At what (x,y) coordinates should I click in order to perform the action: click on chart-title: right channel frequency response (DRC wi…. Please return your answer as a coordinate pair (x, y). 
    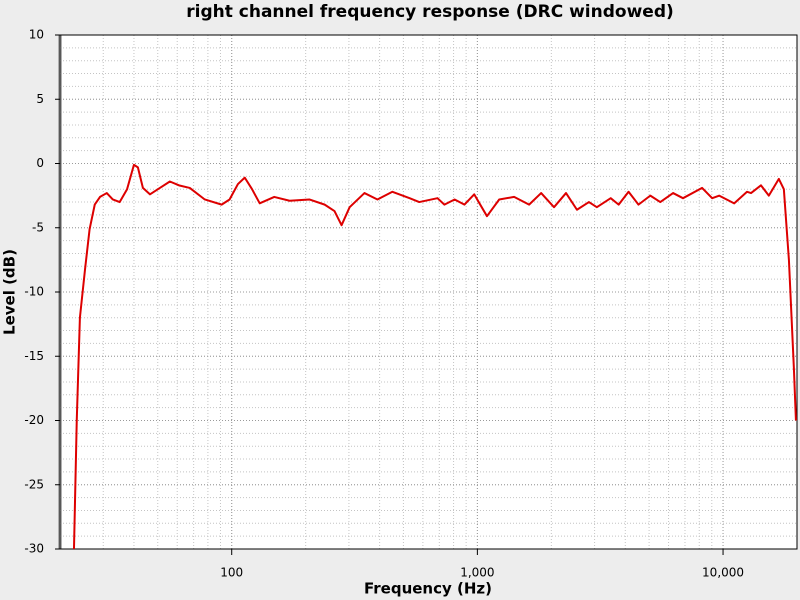
    Looking at the image, I should click on (430, 12).